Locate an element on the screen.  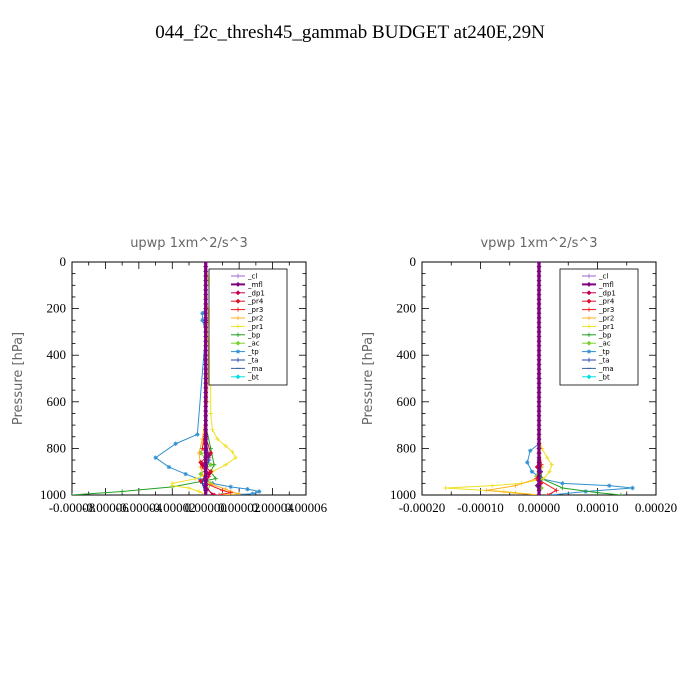
x-tick-label: -0.00002 is located at coordinates (172, 507).